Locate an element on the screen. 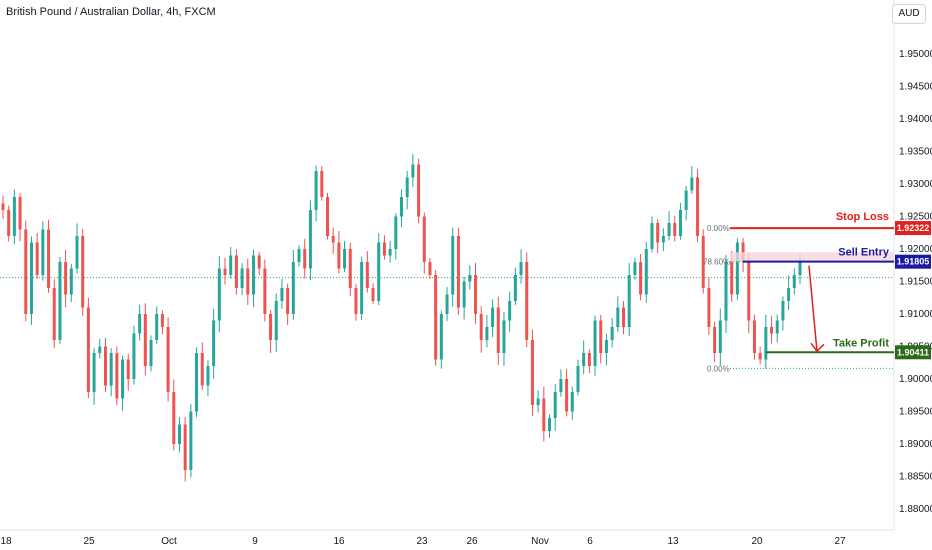 This screenshot has height=550, width=932. fib-label: 0.00% is located at coordinates (718, 368).